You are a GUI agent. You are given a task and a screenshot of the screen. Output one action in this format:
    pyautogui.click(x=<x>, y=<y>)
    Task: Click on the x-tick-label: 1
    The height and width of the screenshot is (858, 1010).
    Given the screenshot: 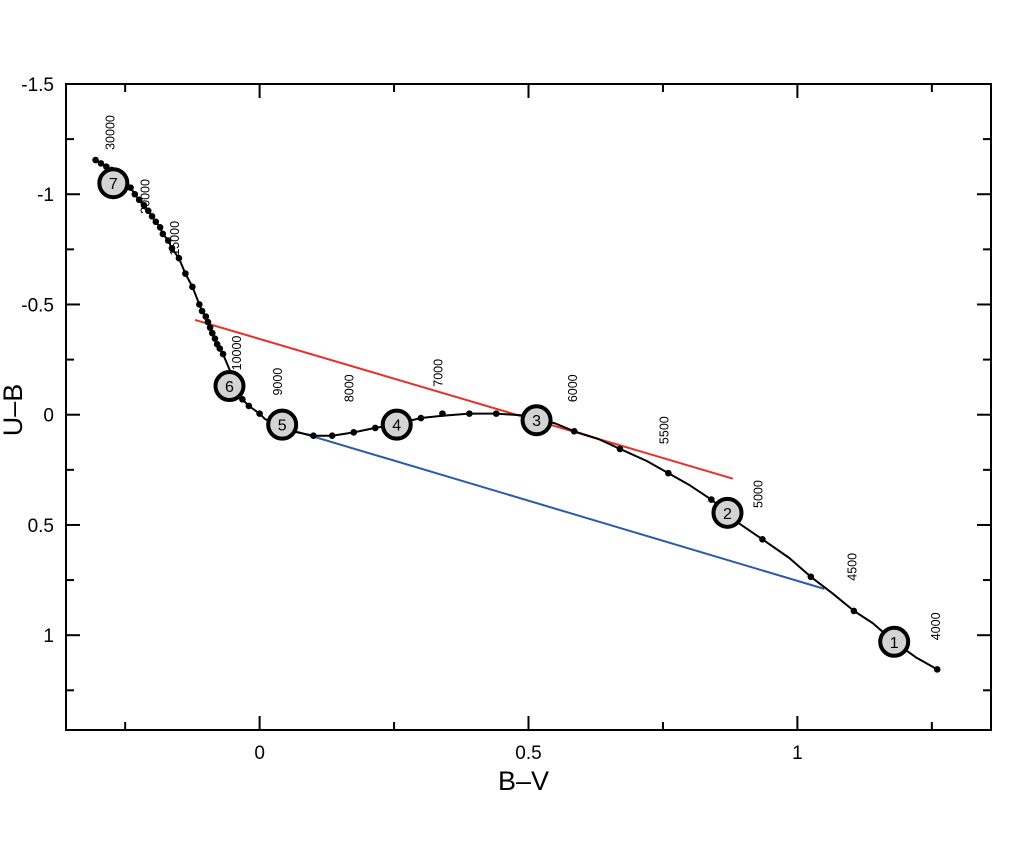 What is the action you would take?
    pyautogui.click(x=797, y=753)
    